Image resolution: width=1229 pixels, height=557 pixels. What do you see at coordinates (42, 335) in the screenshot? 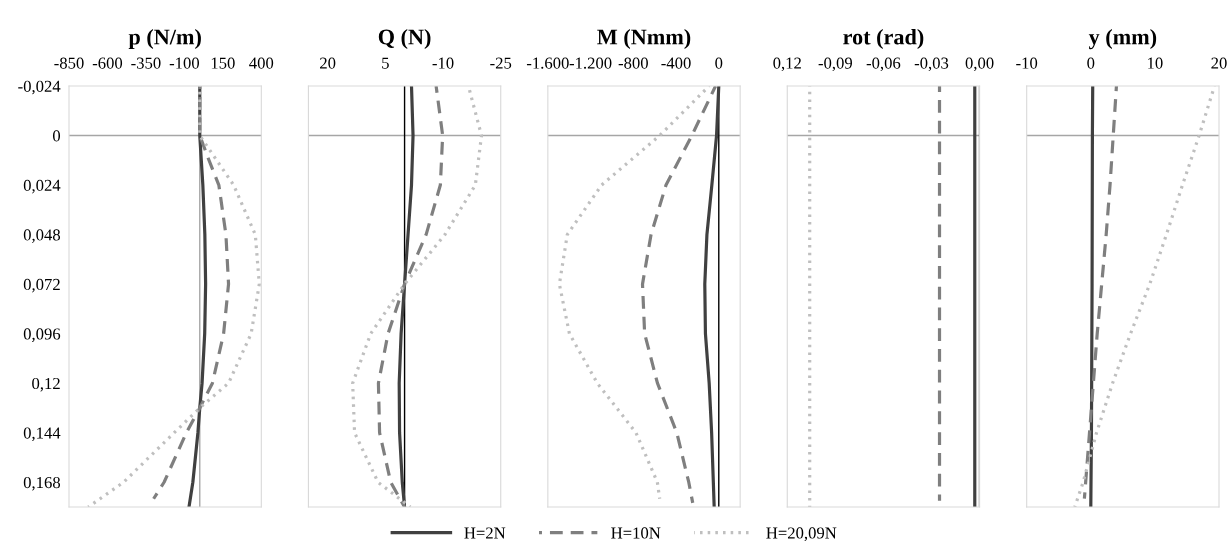
I see `y-tick-label: 0,096` at bounding box center [42, 335].